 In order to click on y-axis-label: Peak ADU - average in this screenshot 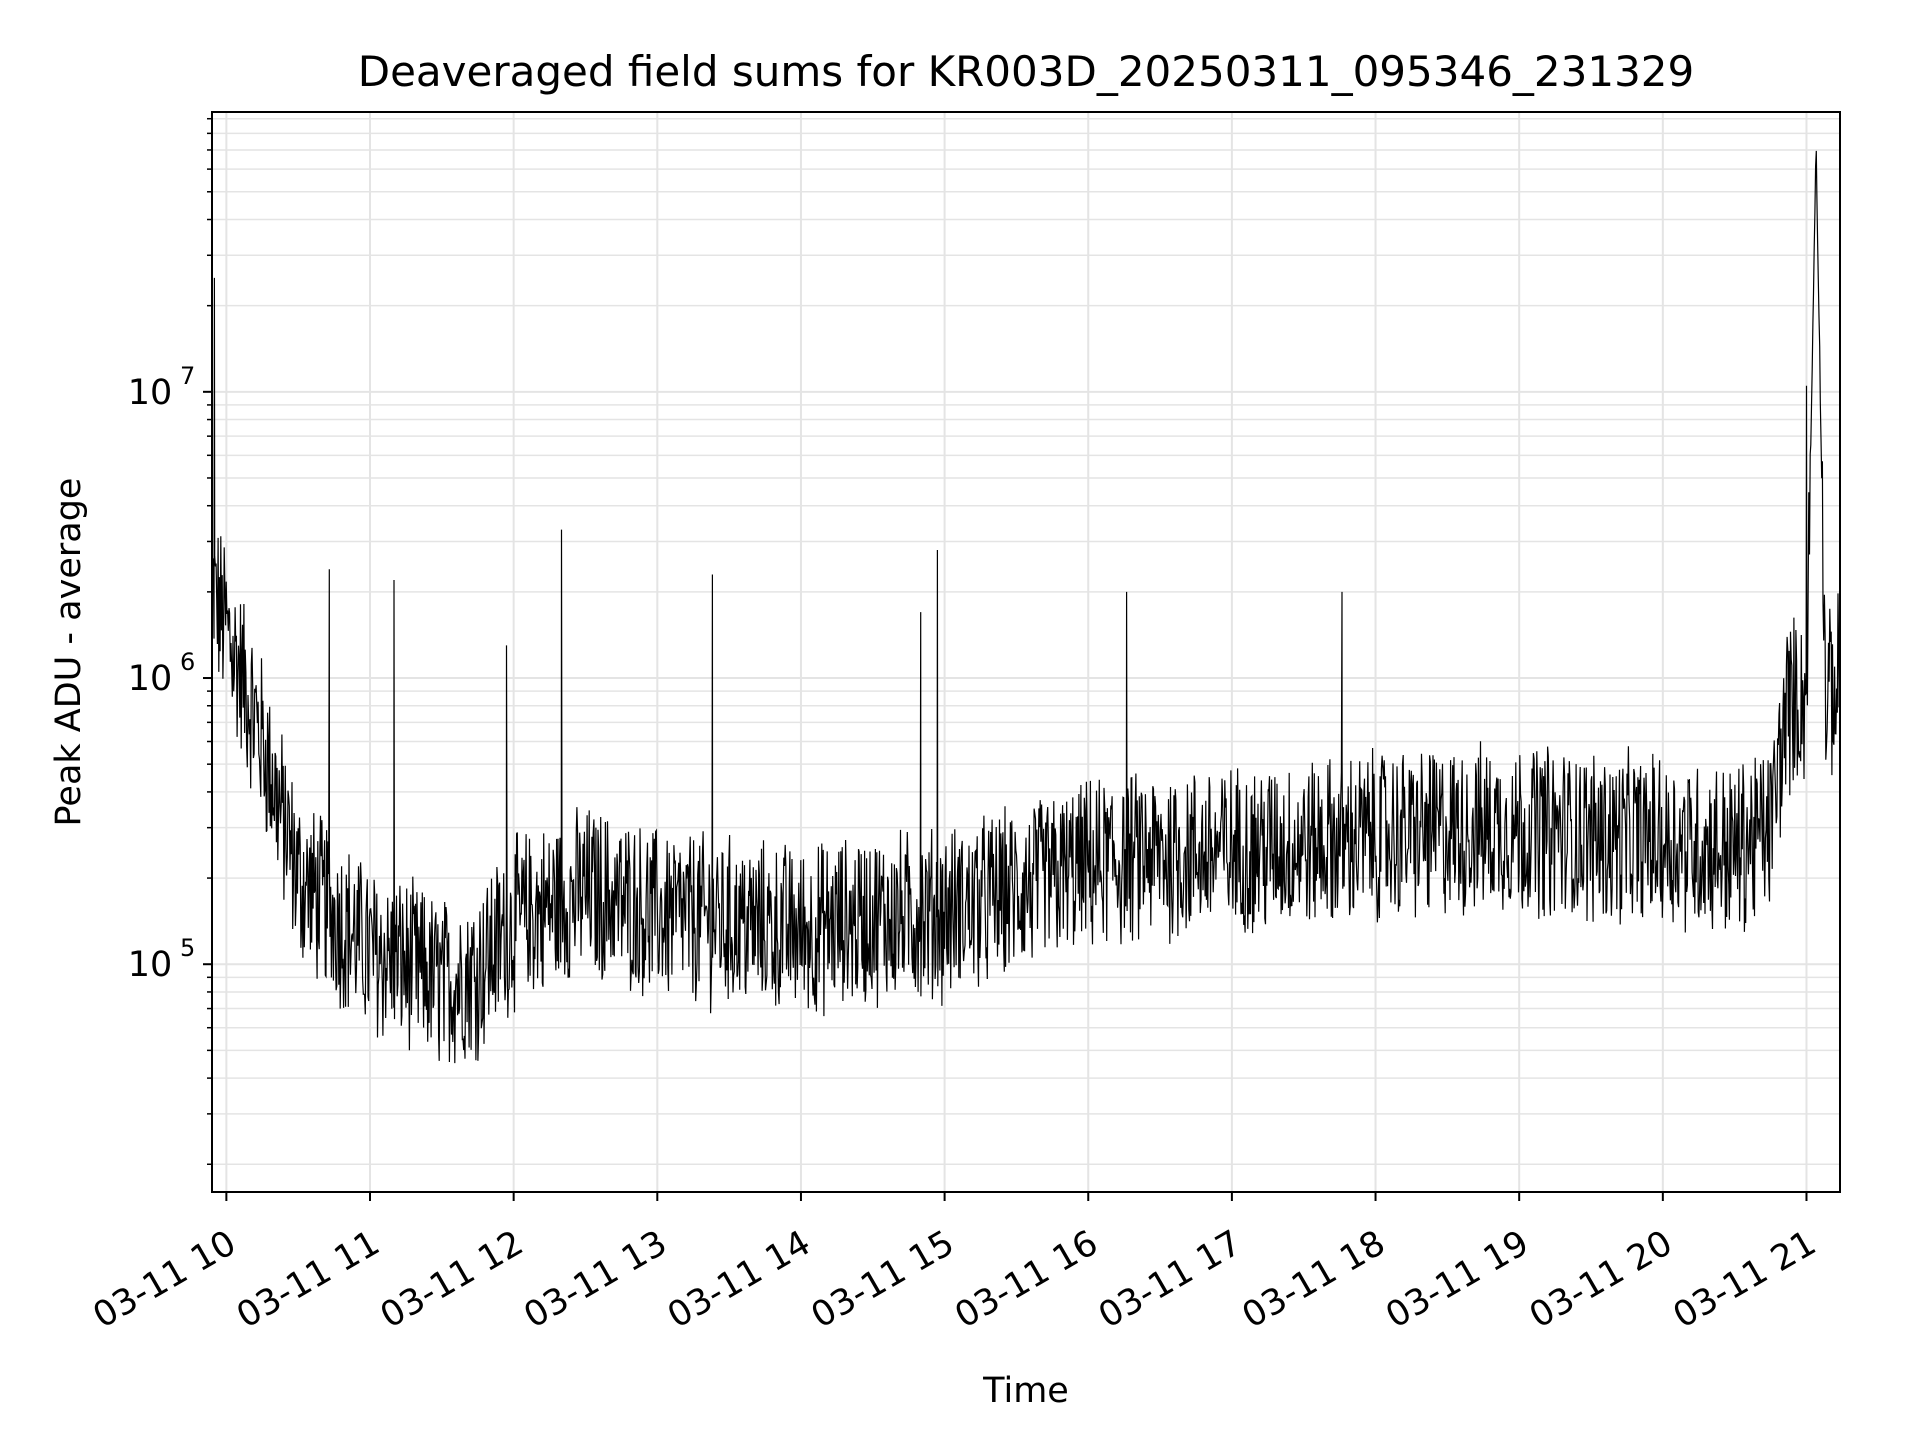, I will do `click(69, 652)`.